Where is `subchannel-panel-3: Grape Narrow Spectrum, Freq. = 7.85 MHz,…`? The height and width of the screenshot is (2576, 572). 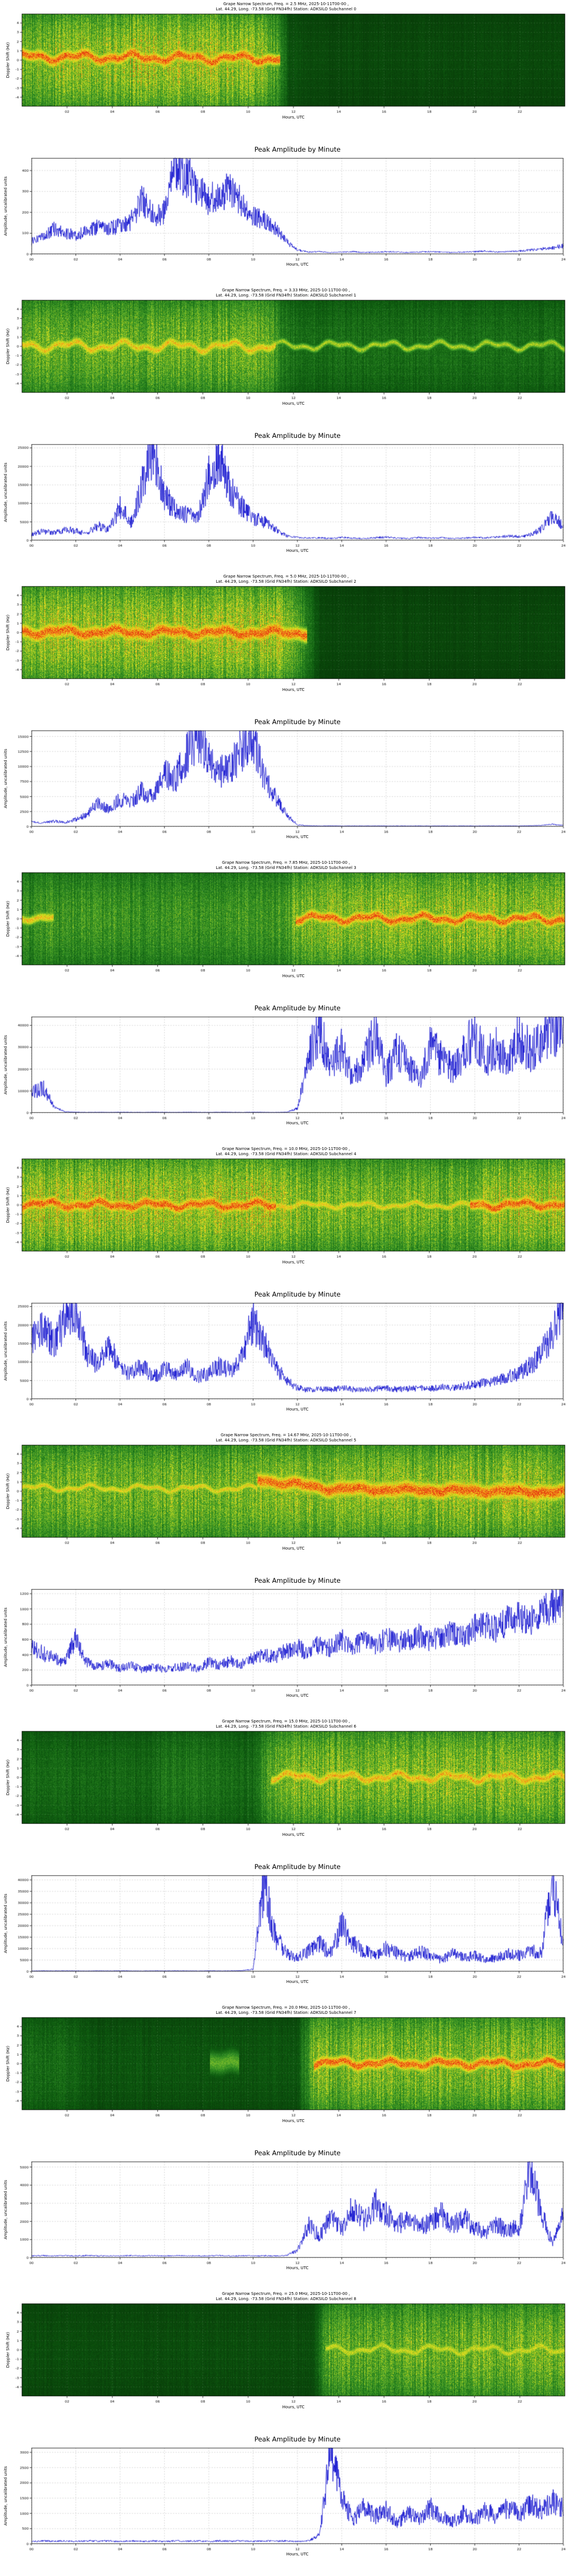
subchannel-panel-3: Grape Narrow Spectrum, Freq. = 7.85 MHz,… is located at coordinates (286, 1002).